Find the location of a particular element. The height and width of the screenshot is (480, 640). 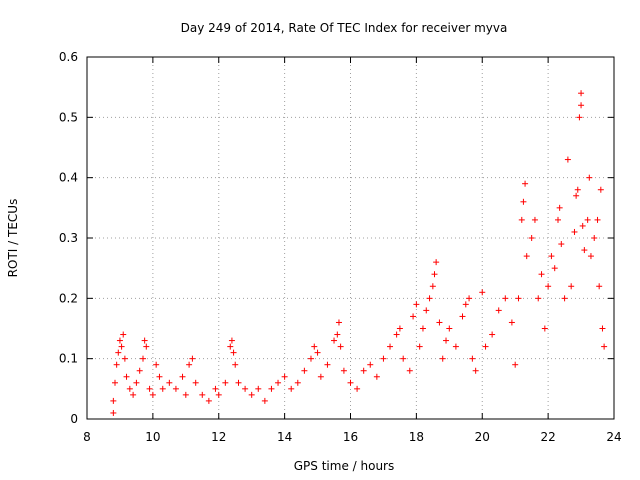

y-tick-label: 0.5 is located at coordinates (68, 117).